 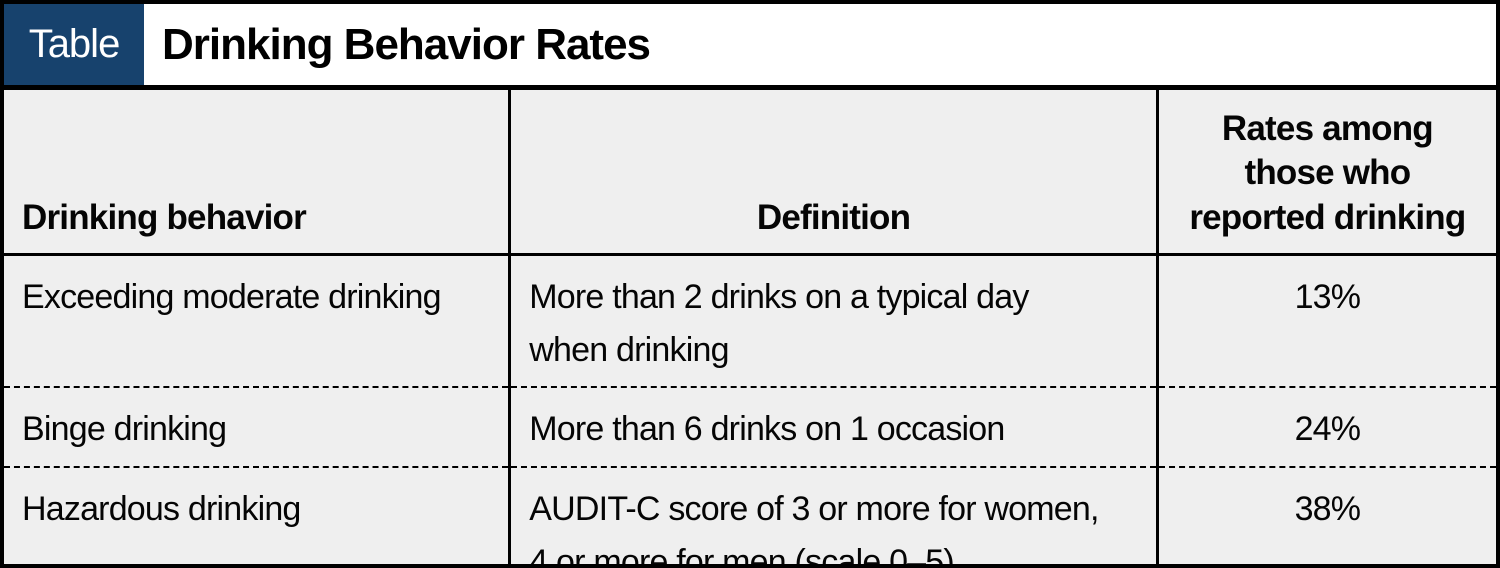 I want to click on definition-cell: More than 6 drinks on 1 occasion, so click(x=834, y=427).